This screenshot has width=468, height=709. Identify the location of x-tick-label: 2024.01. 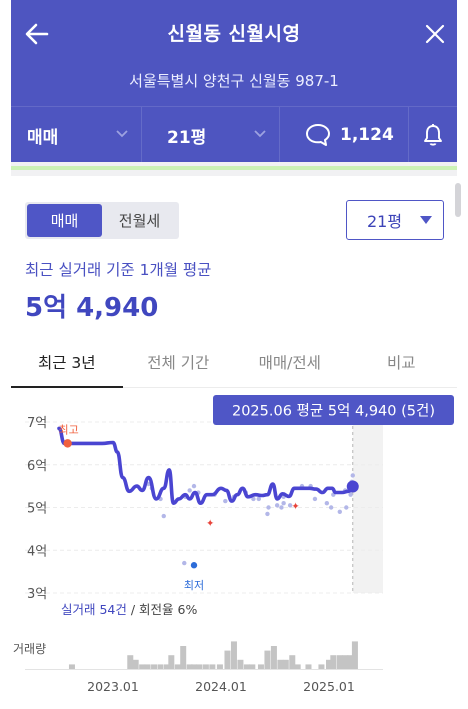
(221, 686).